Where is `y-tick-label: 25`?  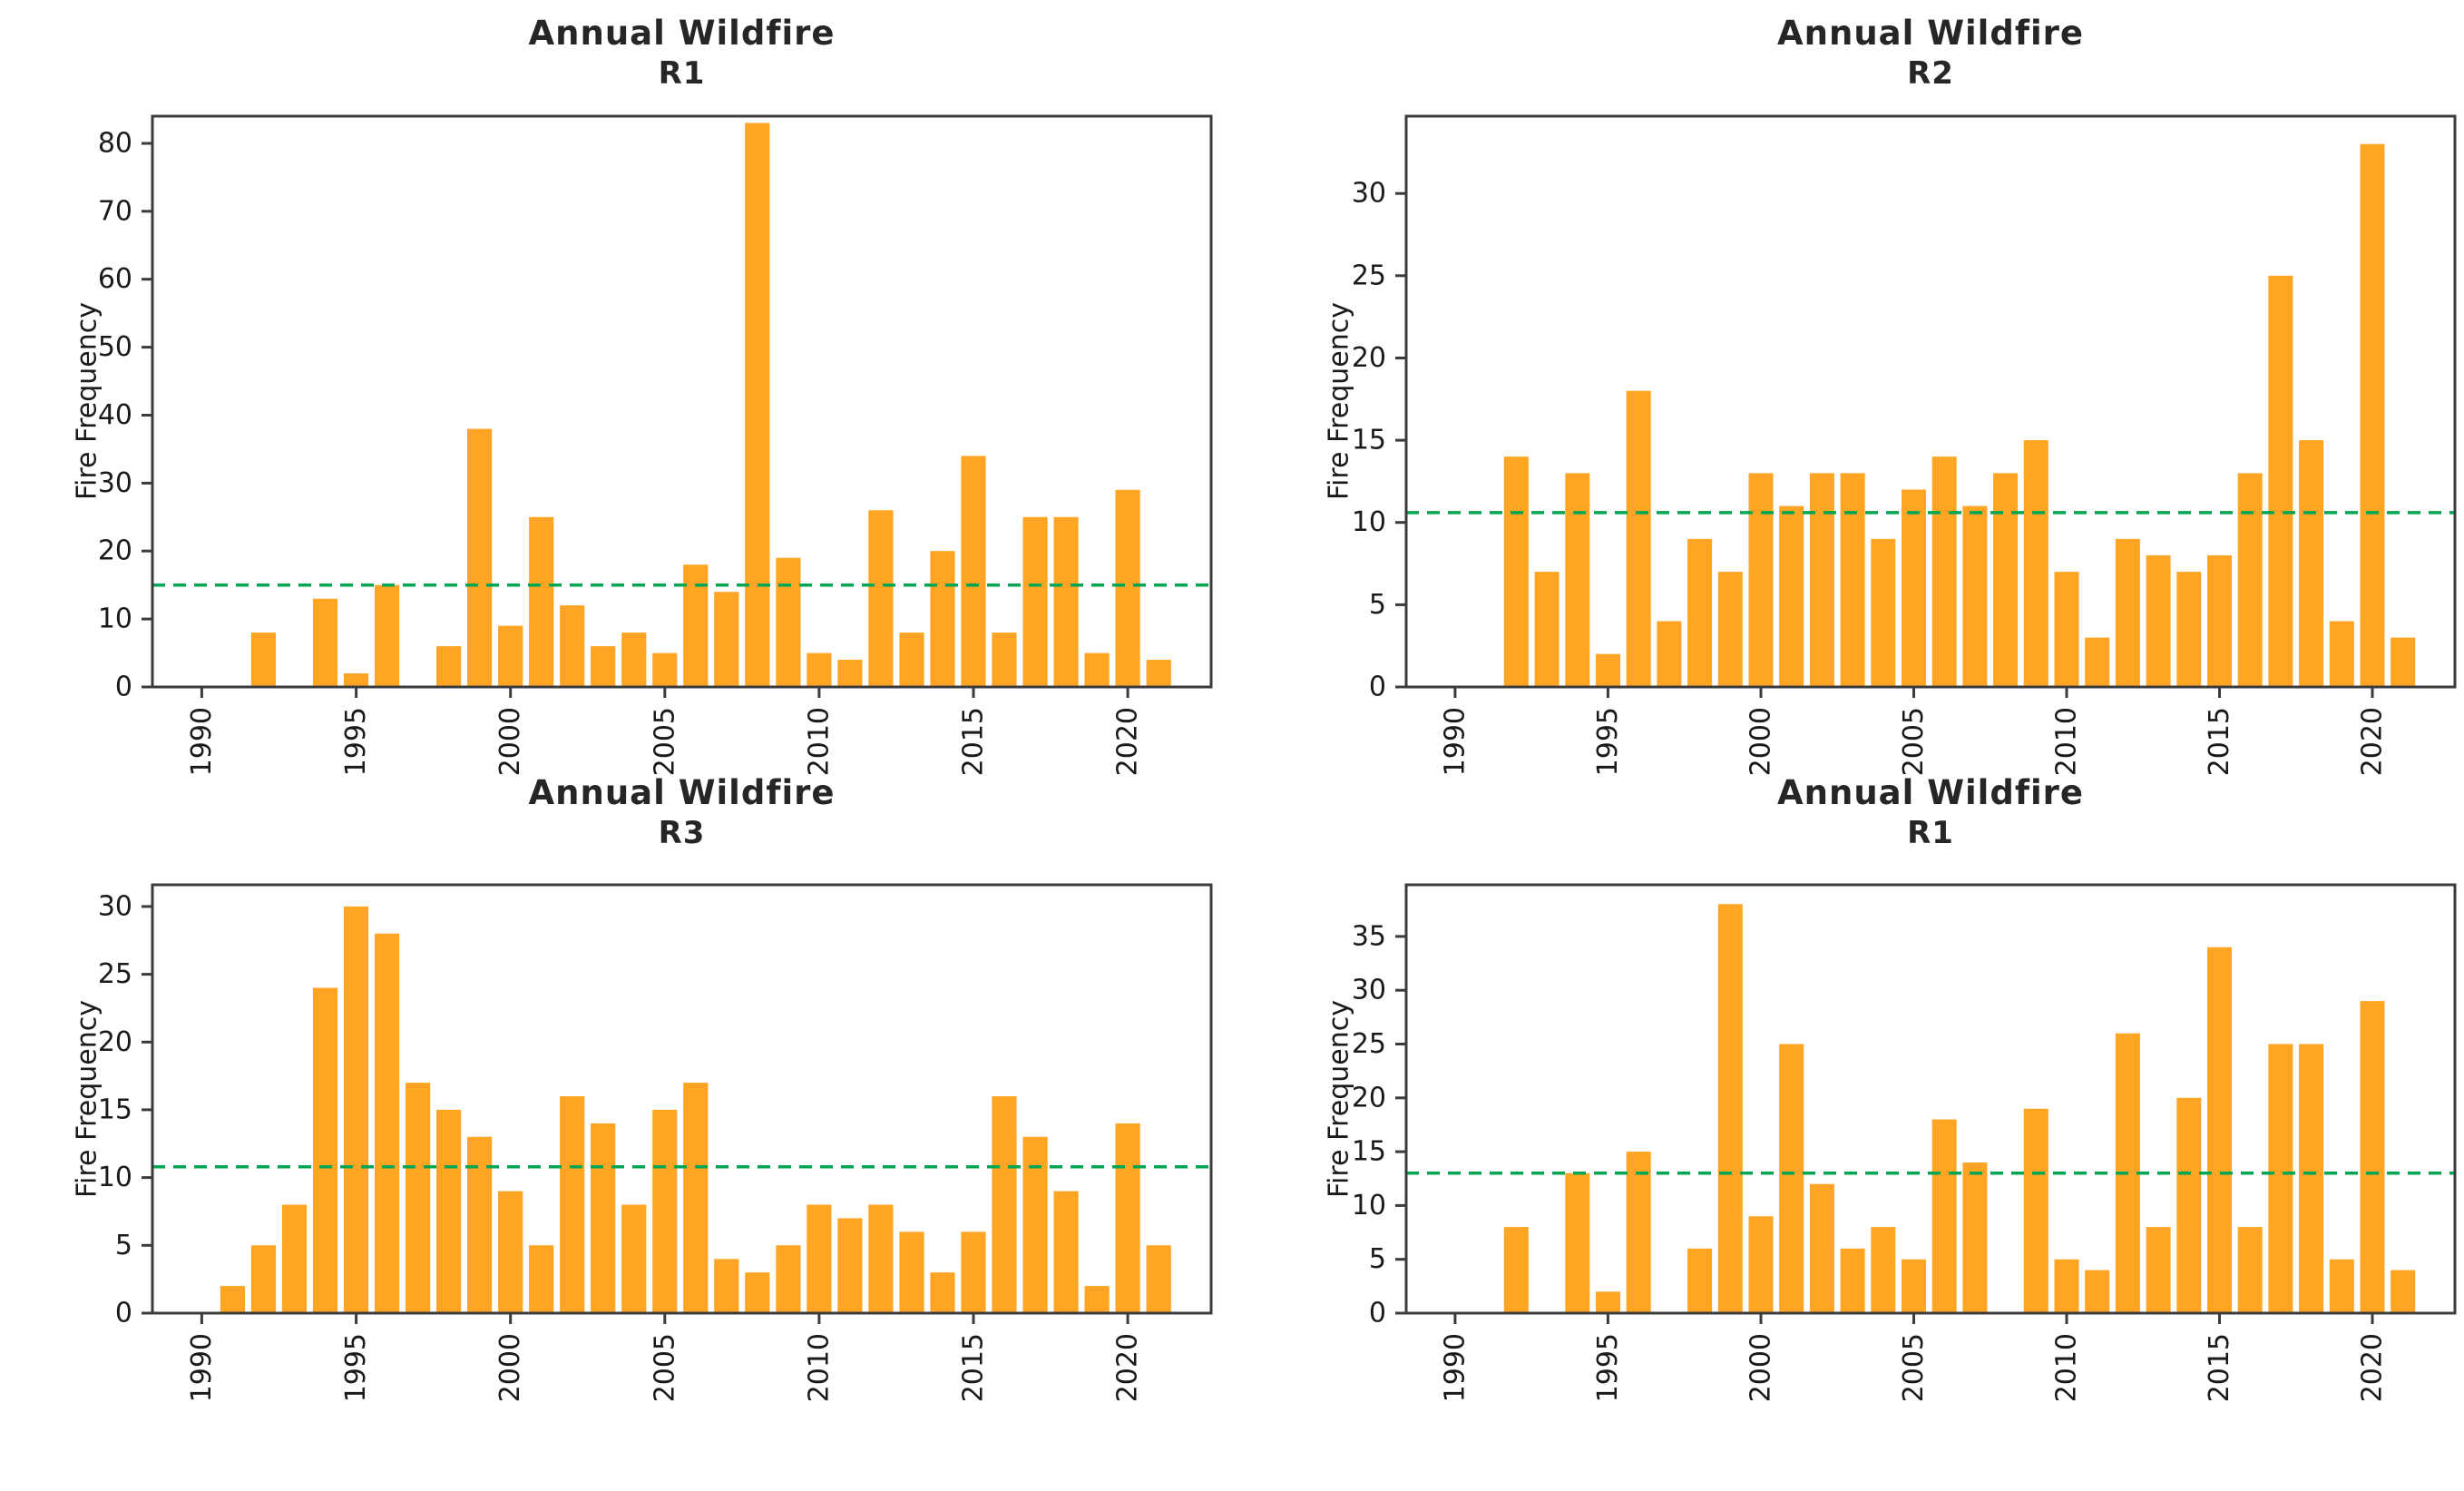
y-tick-label: 25 is located at coordinates (1369, 1044).